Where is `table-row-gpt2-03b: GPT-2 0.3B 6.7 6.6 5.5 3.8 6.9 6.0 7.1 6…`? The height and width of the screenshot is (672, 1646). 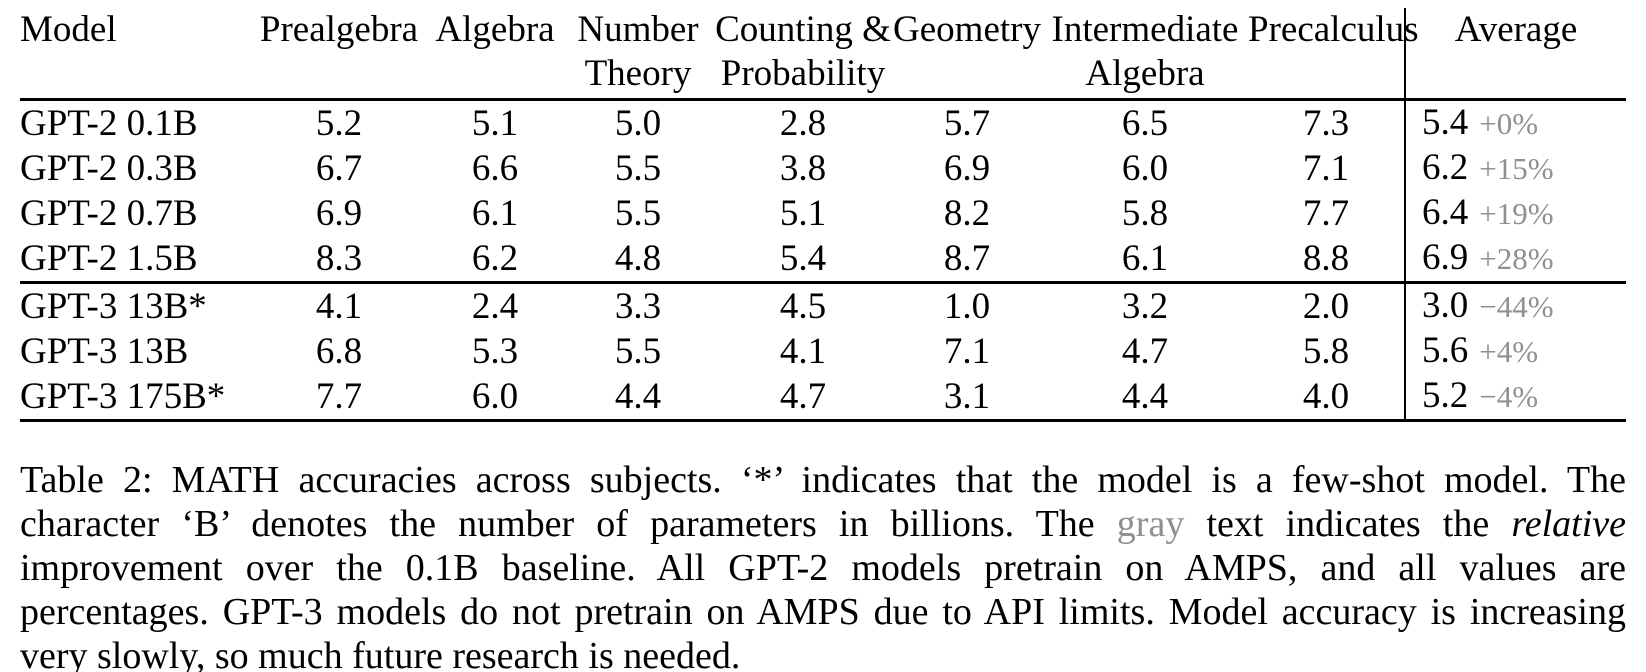
table-row-gpt2-03b: GPT-2 0.3B 6.7 6.6 5.5 3.8 6.9 6.0 7.1 6… is located at coordinates (823, 168).